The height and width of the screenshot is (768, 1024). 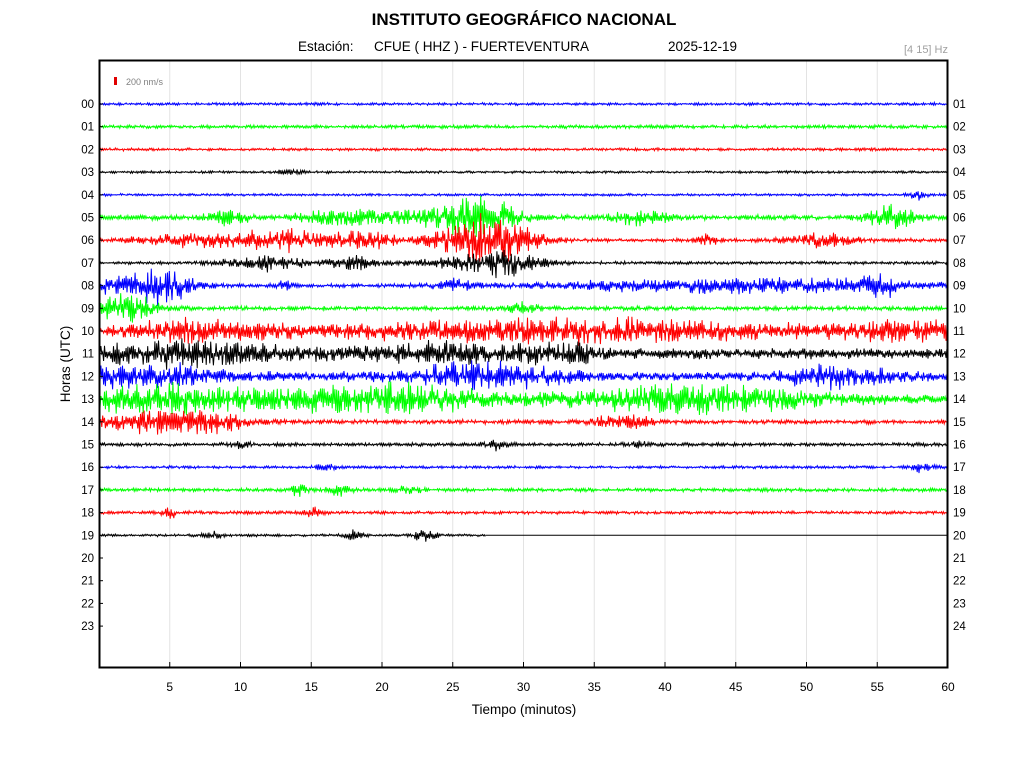 I want to click on hour-label-right: 07, so click(x=959, y=241).